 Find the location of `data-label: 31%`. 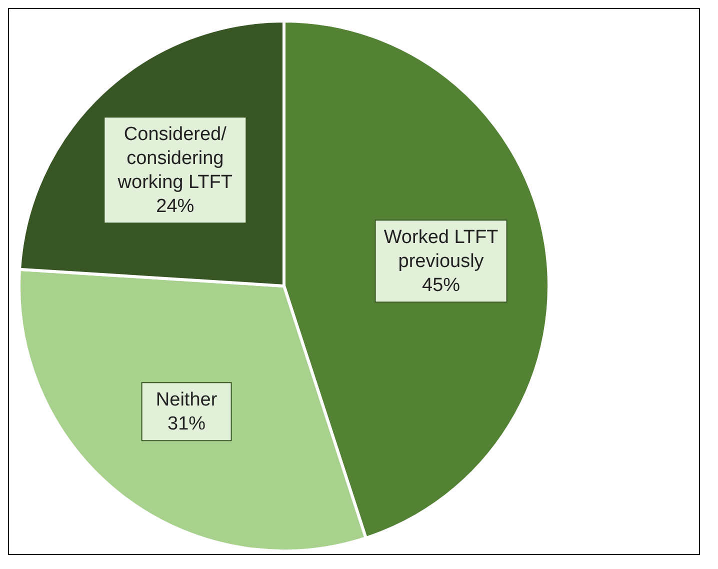

data-label: 31% is located at coordinates (187, 424).